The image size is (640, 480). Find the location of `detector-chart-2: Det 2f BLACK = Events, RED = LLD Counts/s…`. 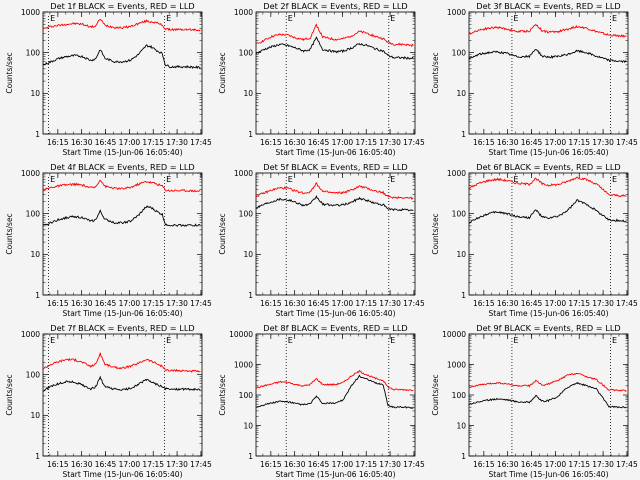

detector-chart-2: Det 2f BLACK = Events, RED = LLD Counts/s… is located at coordinates (321, 79).